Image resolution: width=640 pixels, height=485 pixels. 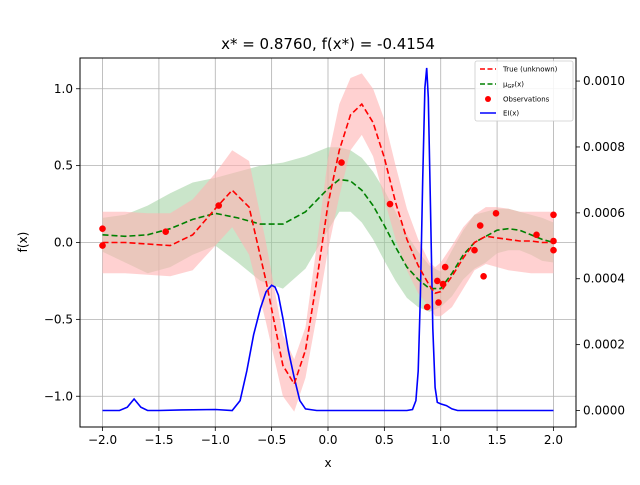 What do you see at coordinates (215, 440) in the screenshot?
I see `x-tick-label: −1.0` at bounding box center [215, 440].